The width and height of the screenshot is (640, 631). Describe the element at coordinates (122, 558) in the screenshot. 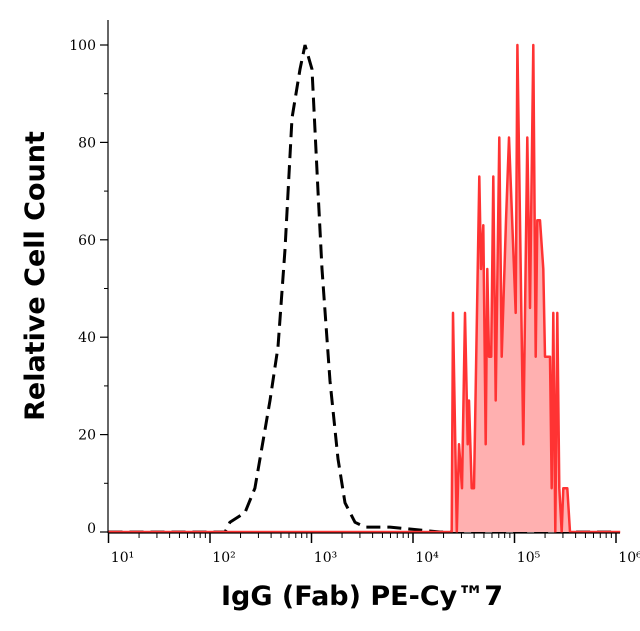

I see `x-tick-label: 10¹` at that location.